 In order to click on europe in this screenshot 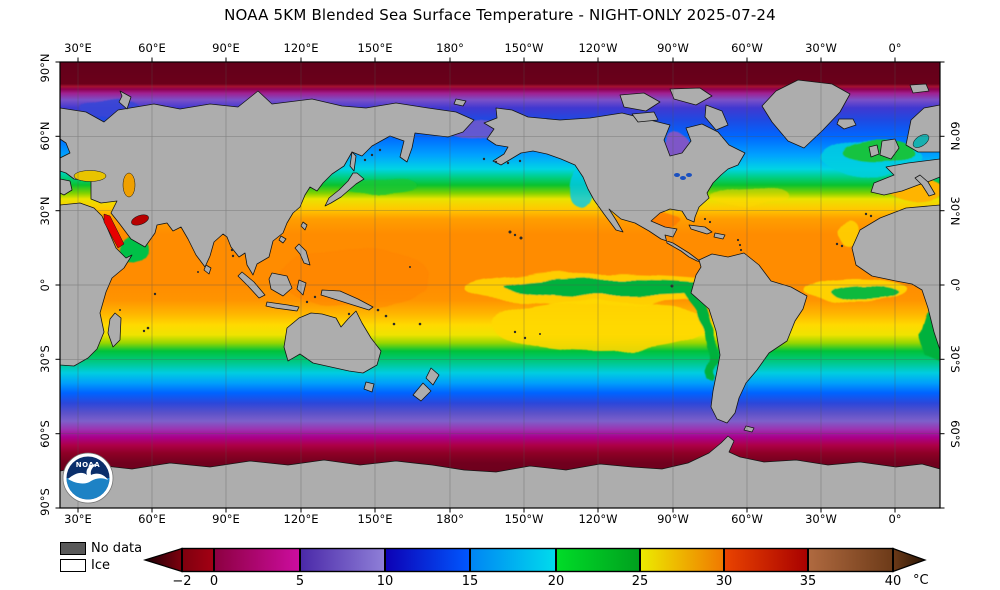, I will do `click(905, 177)`.